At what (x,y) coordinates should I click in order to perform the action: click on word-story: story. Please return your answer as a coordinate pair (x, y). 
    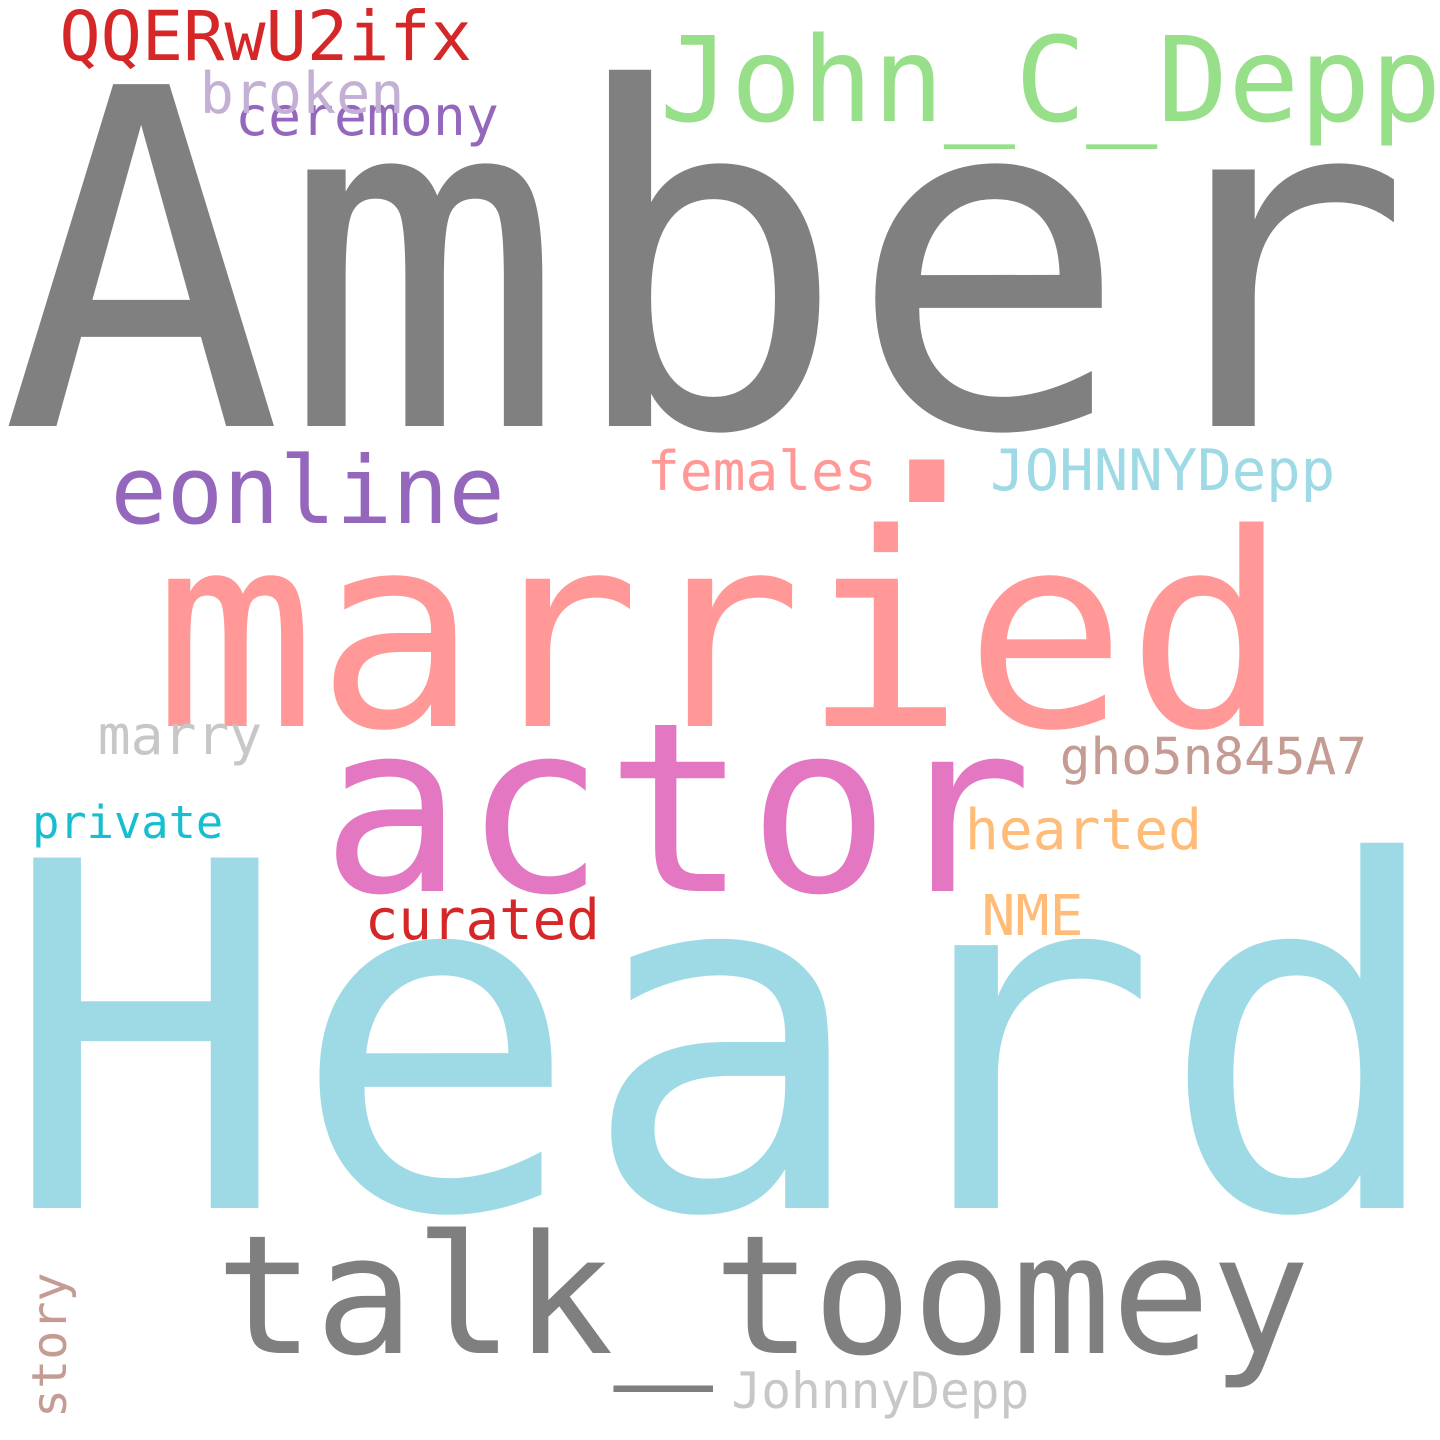
    Looking at the image, I should click on (50, 1345).